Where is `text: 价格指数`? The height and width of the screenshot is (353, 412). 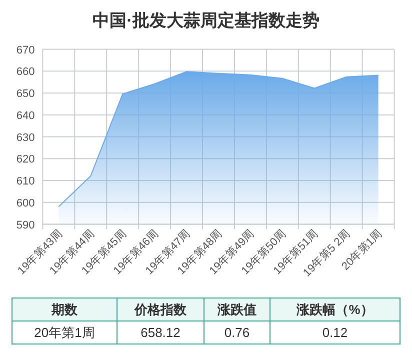 text: 价格指数 is located at coordinates (161, 309).